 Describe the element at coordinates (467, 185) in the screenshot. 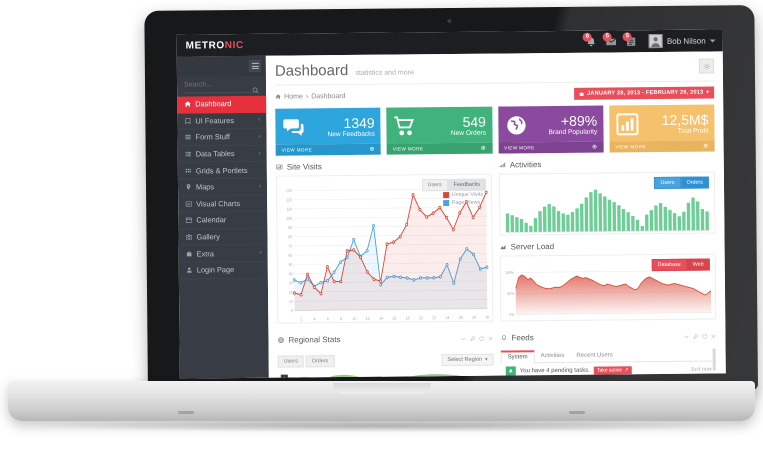

I see `tab-feedbacks: Feedbacks` at that location.